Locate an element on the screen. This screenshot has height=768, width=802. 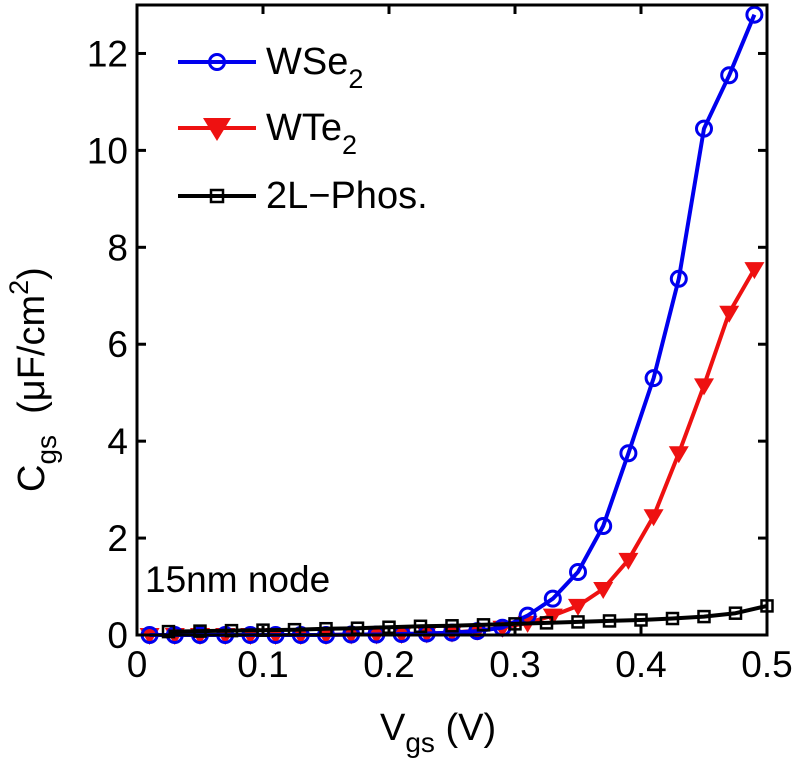
y-axis-label-unit-sup: 2 is located at coordinates (19, 287).